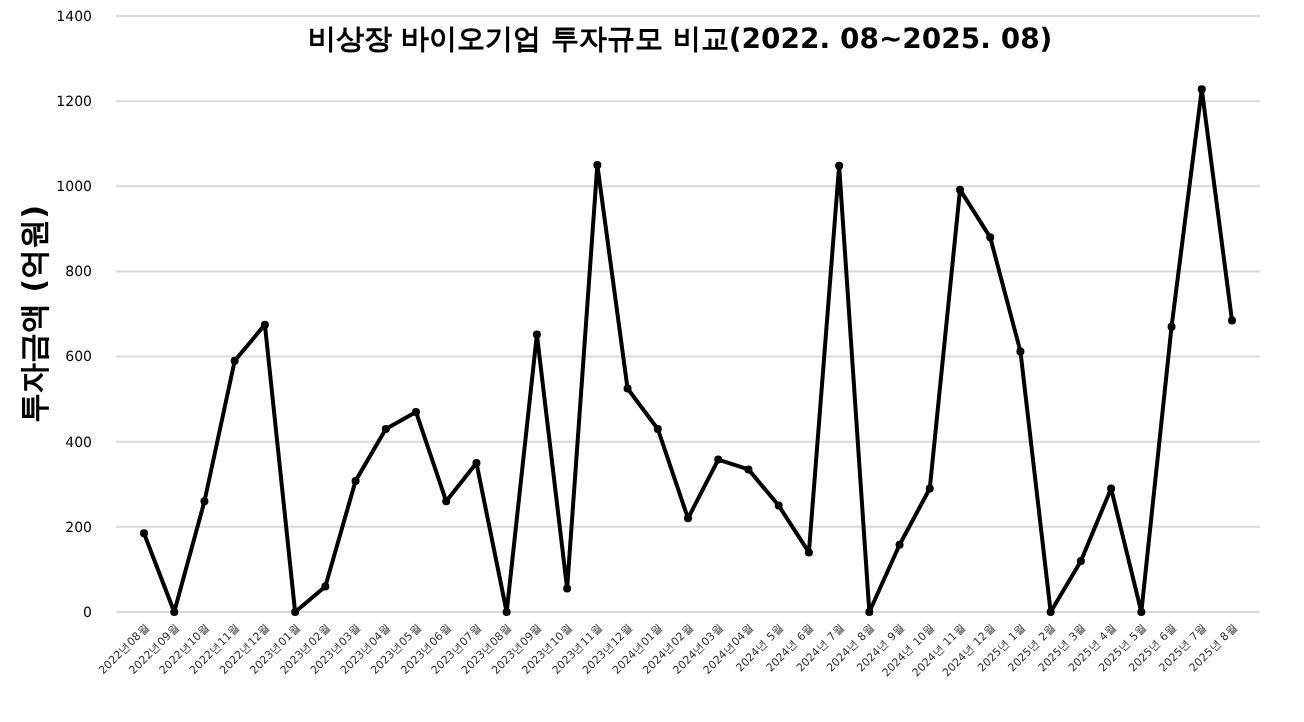 Image resolution: width=1304 pixels, height=722 pixels. I want to click on chart-title: 비상장 바이오기업 투자규모 비교(2022. 08~2025. 08), so click(680, 40).